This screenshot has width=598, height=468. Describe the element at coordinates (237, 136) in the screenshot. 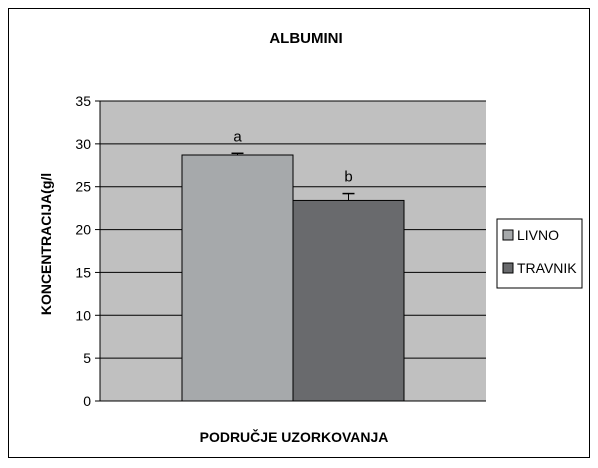

I see `data-label: a` at that location.